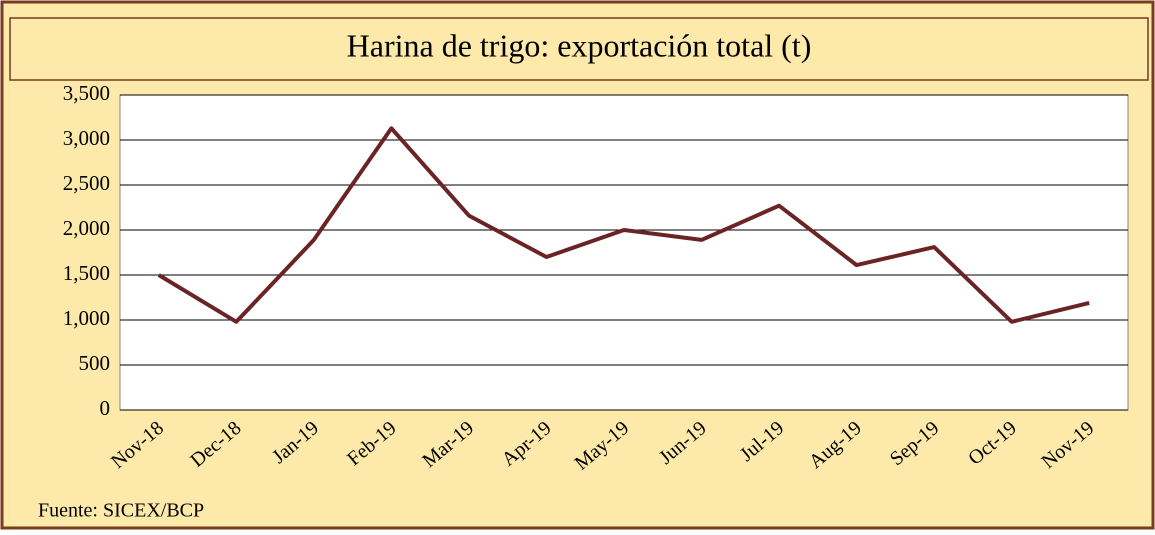  What do you see at coordinates (86, 138) in the screenshot?
I see `y-tick-label: 3,000` at bounding box center [86, 138].